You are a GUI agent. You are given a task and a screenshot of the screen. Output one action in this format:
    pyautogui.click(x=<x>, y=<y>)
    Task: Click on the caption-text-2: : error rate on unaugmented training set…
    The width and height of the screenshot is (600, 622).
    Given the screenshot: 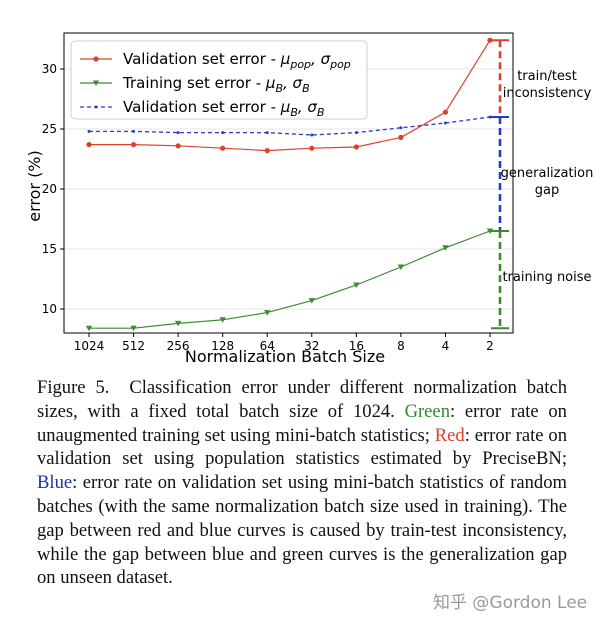 What is the action you would take?
    pyautogui.click(x=302, y=423)
    